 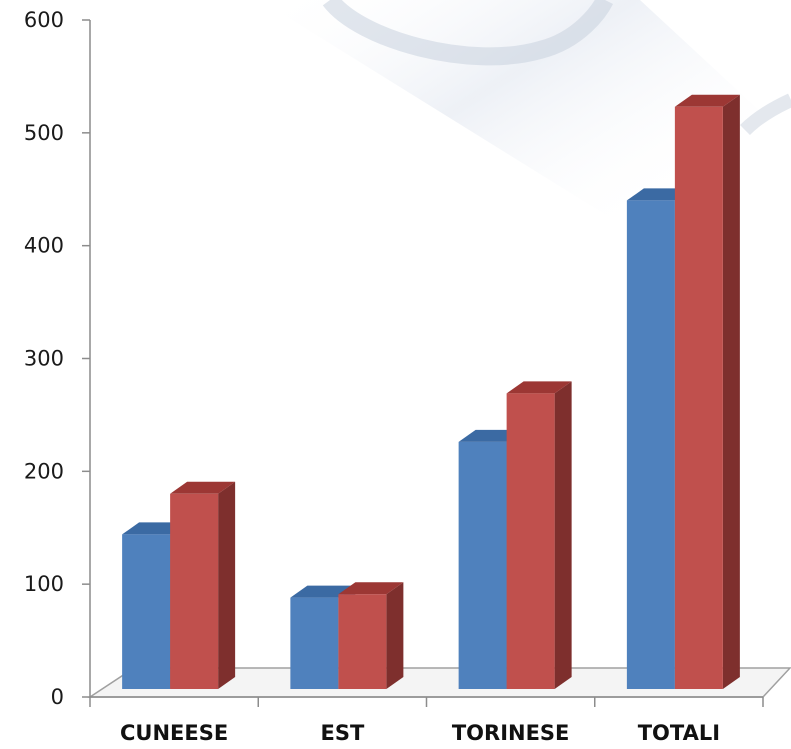 What do you see at coordinates (426, 720) in the screenshot?
I see `x-axis: CUNEESE EST TORINESE TOTALI` at bounding box center [426, 720].